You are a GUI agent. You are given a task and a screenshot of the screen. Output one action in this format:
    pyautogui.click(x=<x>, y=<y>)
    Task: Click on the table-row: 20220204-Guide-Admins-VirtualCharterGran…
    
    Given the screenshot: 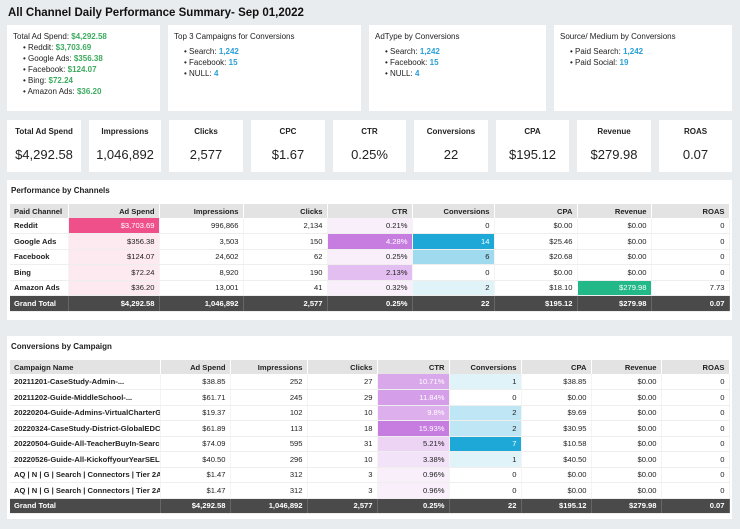 What is the action you would take?
    pyautogui.click(x=370, y=413)
    